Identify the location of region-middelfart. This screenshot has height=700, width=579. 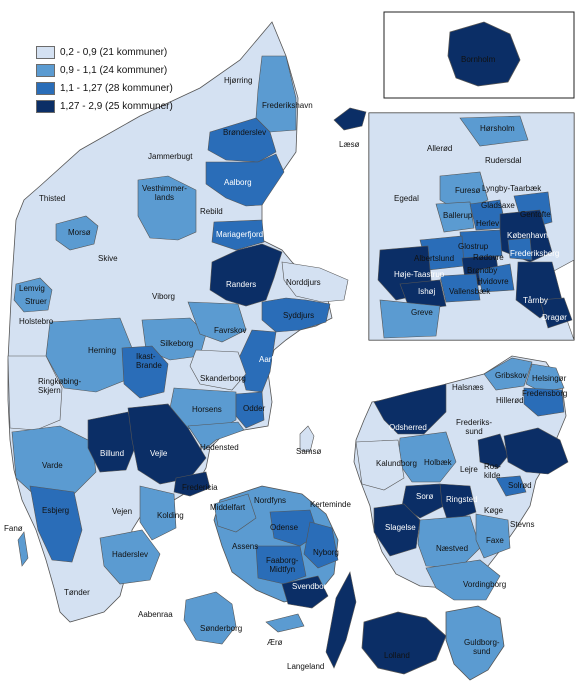
(235, 513).